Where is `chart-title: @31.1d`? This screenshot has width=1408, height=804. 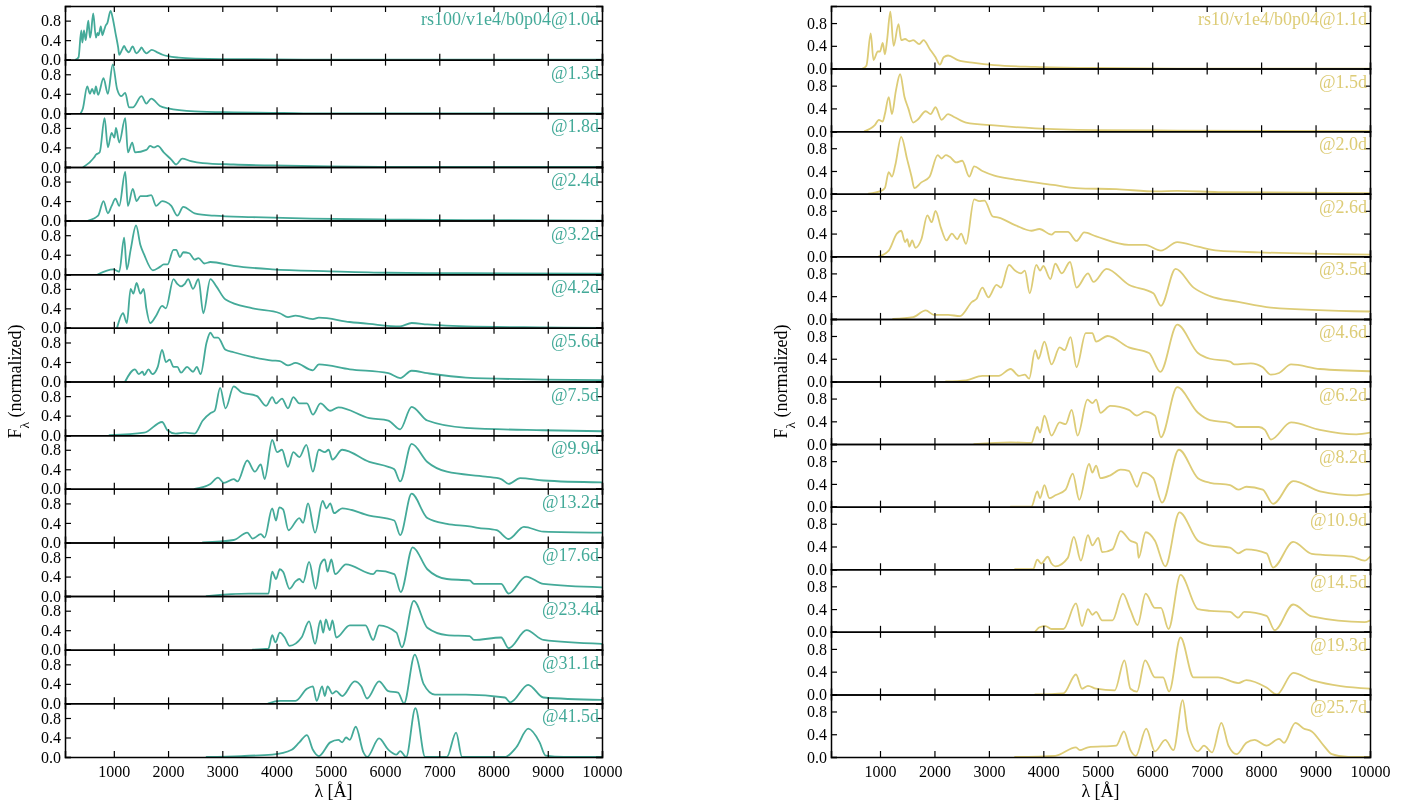 chart-title: @31.1d is located at coordinates (570, 662).